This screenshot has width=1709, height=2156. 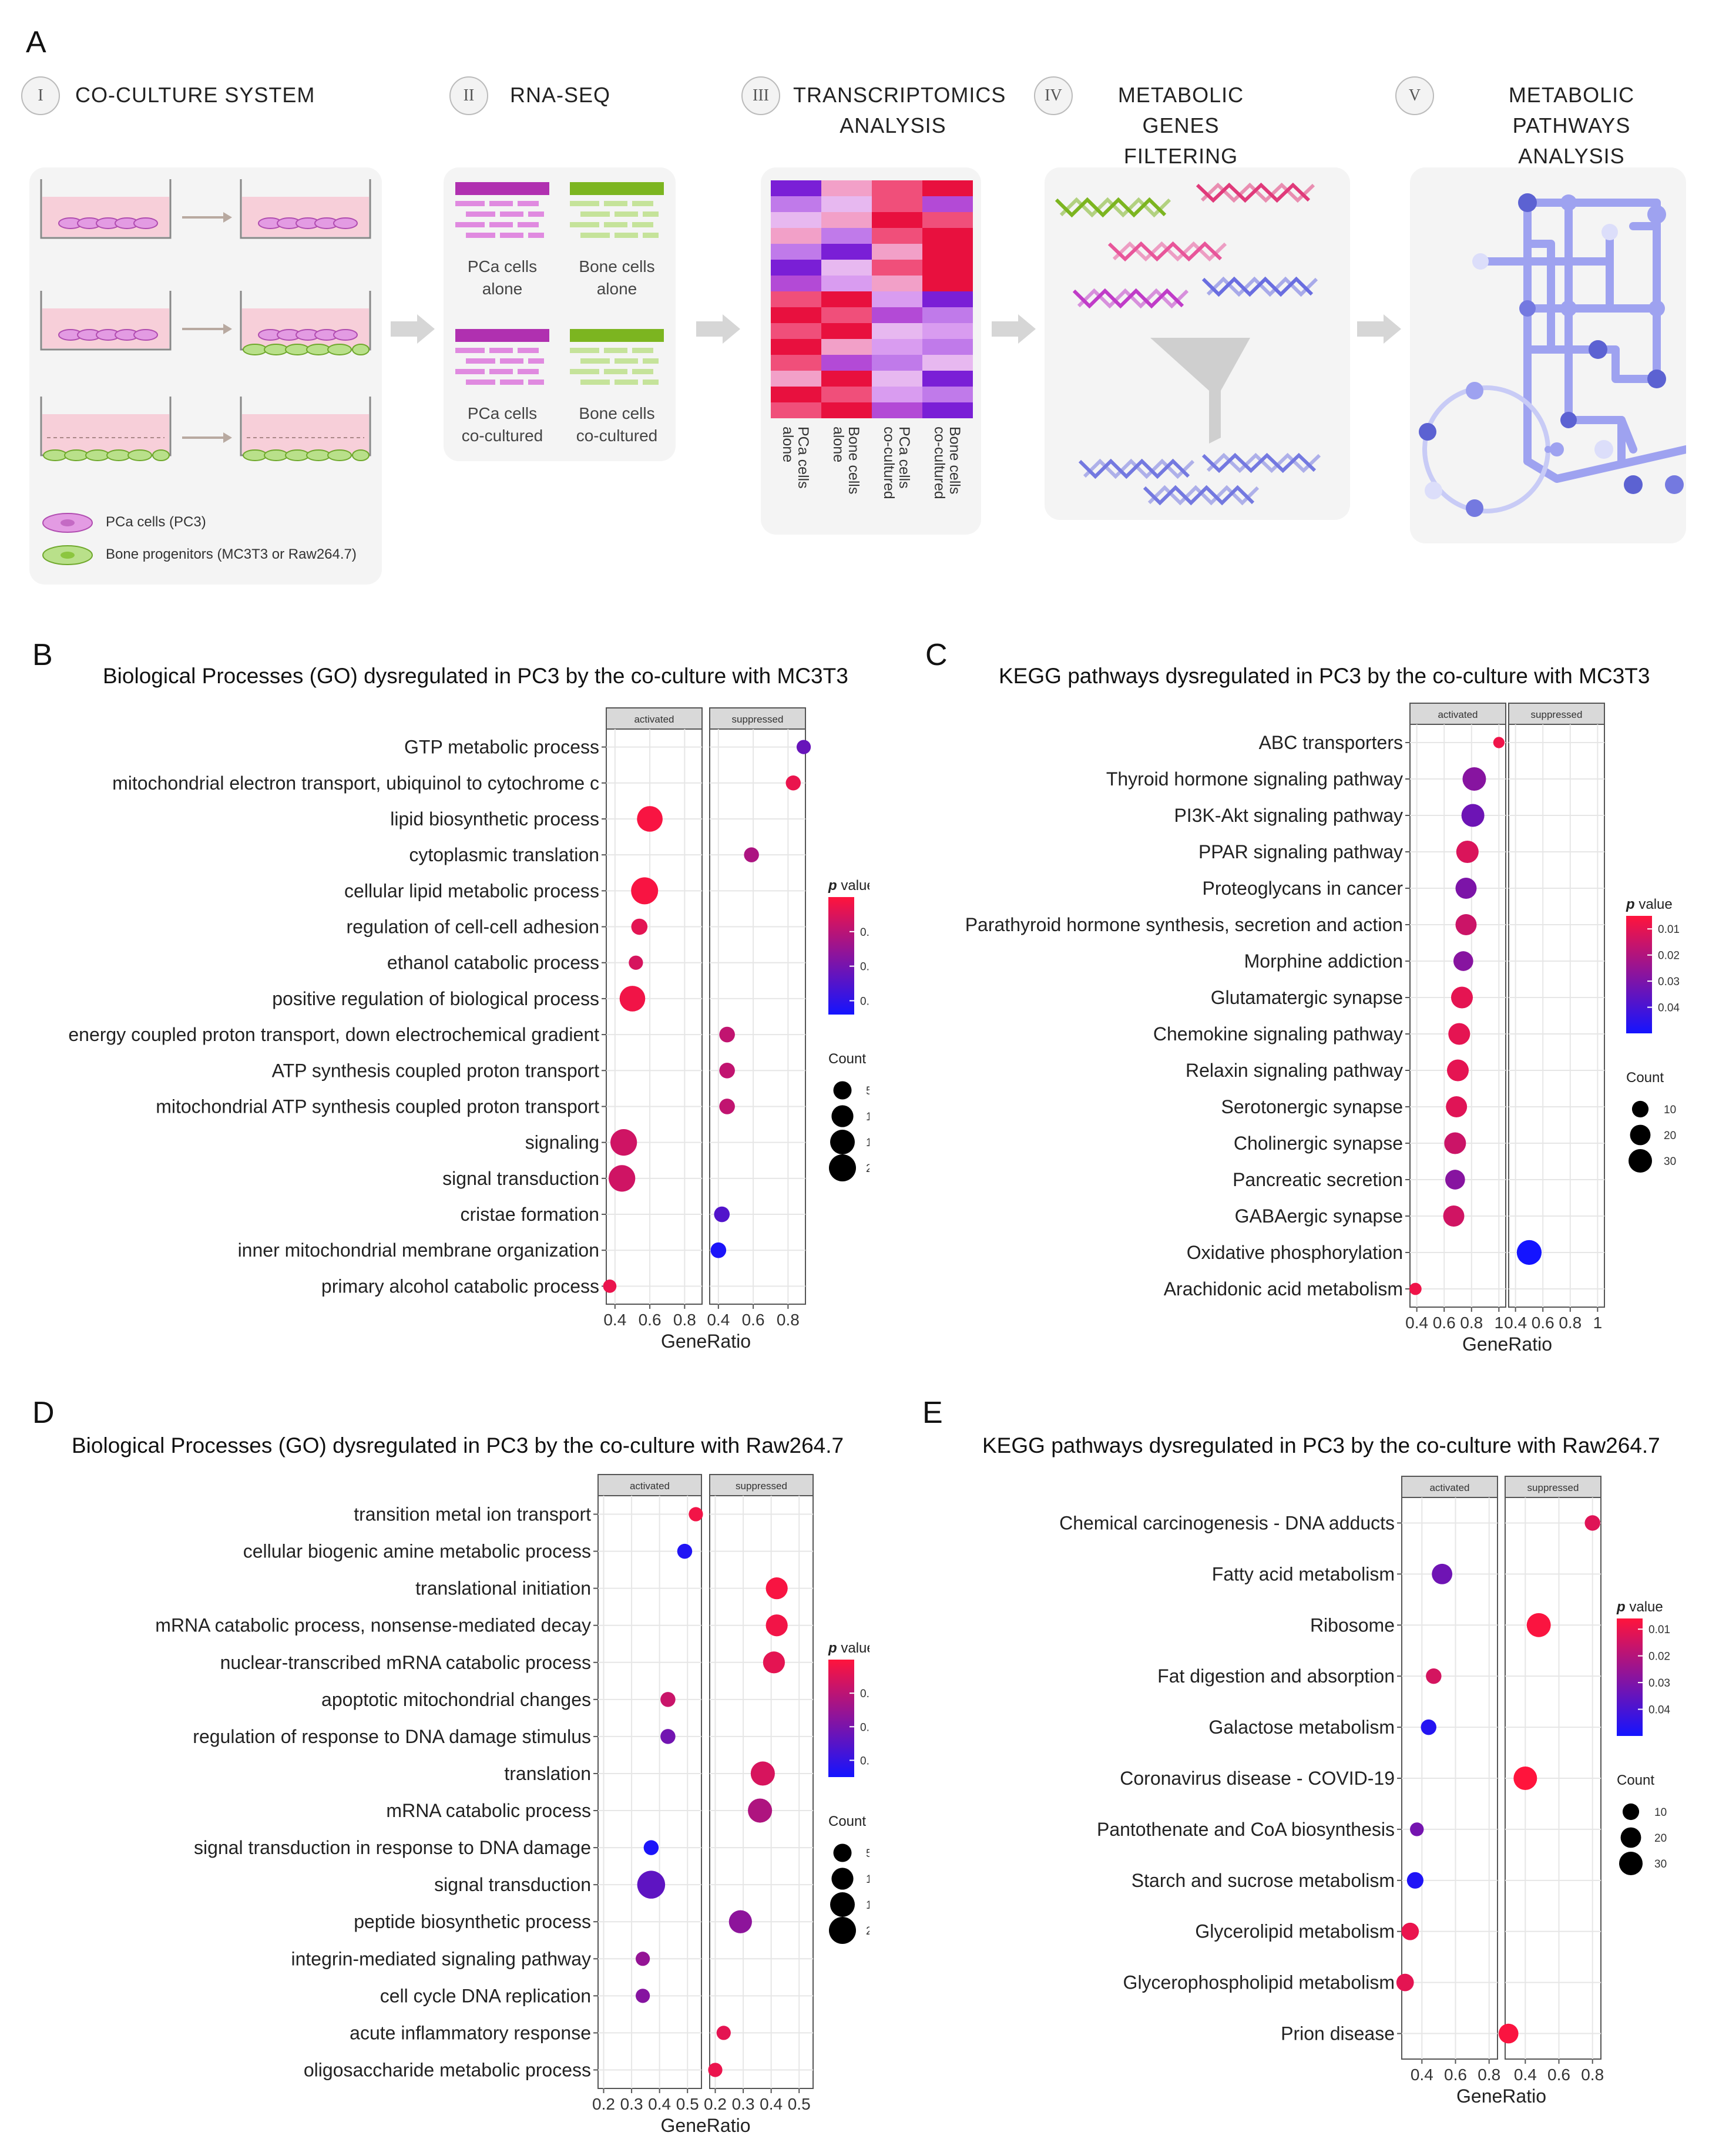 What do you see at coordinates (1660, 1838) in the screenshot?
I see `count-legend-label: 20` at bounding box center [1660, 1838].